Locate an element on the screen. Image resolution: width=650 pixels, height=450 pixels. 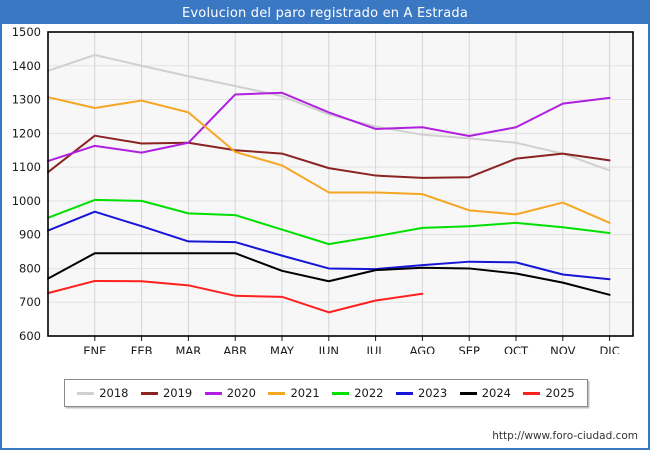
x-axis-tick-label: JUL is located at coordinates (375, 349).